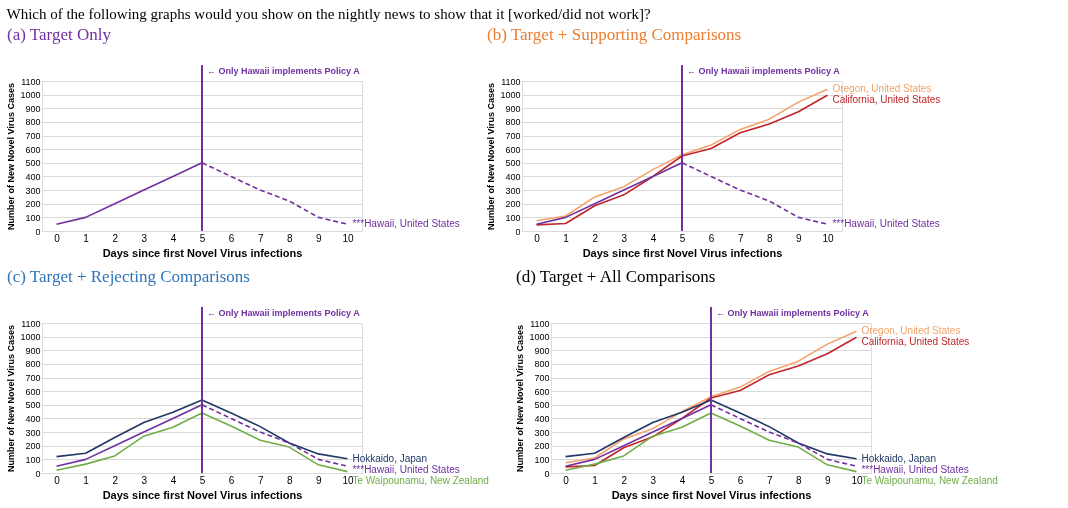  I want to click on series-label: Te Waipounamu, New Zealand, so click(929, 480).